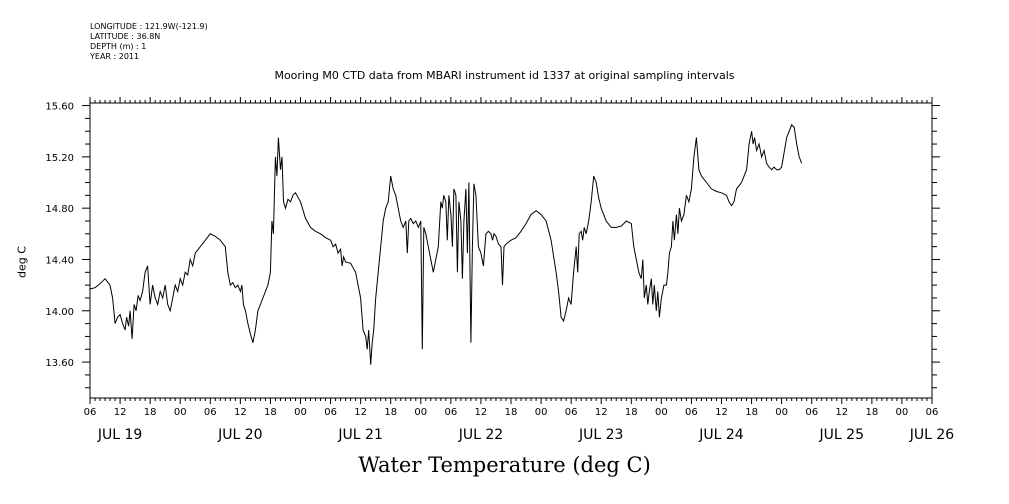 Image resolution: width=1009 pixels, height=504 pixels. What do you see at coordinates (359, 435) in the screenshot?
I see `day-label: JUL 21` at bounding box center [359, 435].